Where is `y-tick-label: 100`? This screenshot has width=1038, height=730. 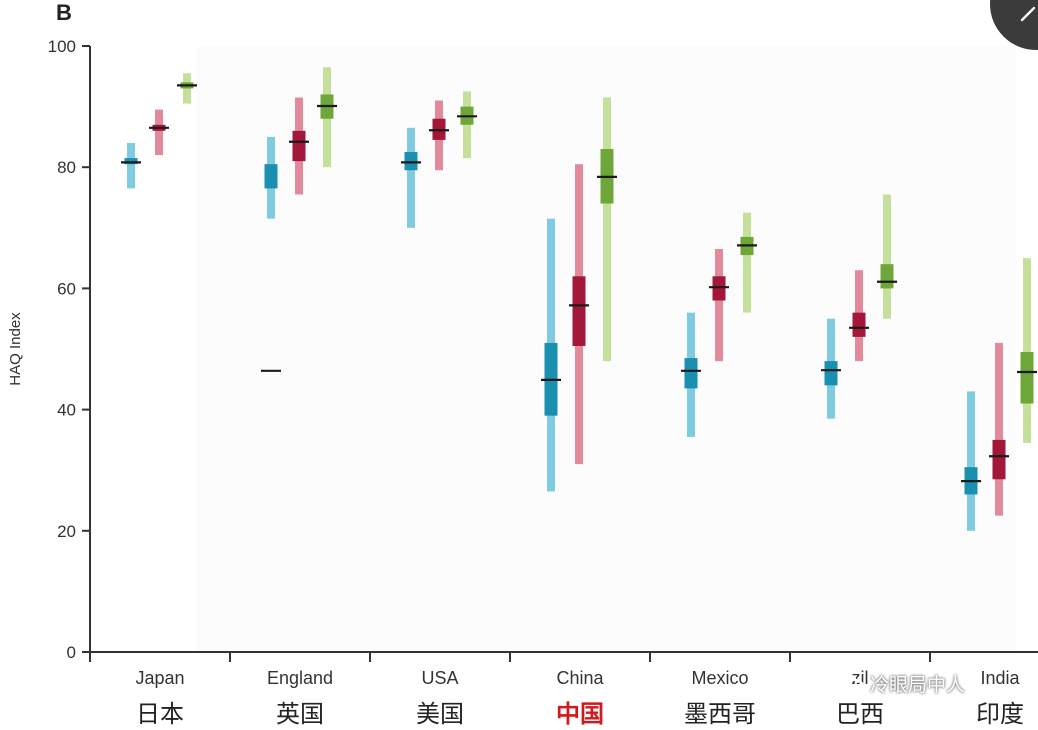 y-tick-label: 100 is located at coordinates (62, 46).